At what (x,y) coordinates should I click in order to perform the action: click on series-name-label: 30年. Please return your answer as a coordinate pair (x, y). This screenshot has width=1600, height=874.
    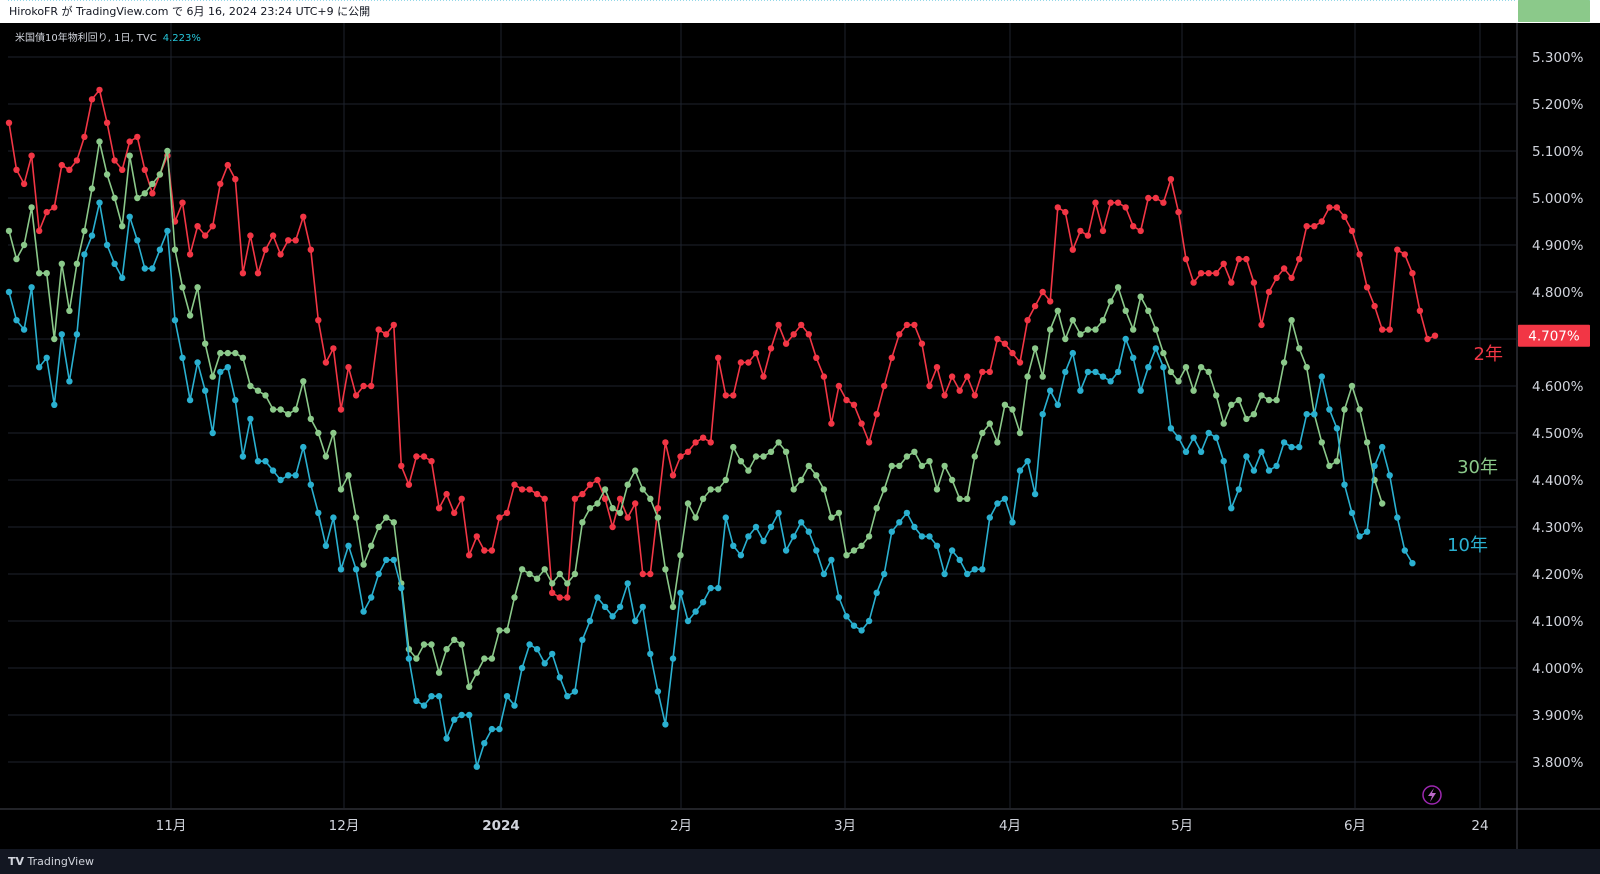
    Looking at the image, I should click on (1477, 467).